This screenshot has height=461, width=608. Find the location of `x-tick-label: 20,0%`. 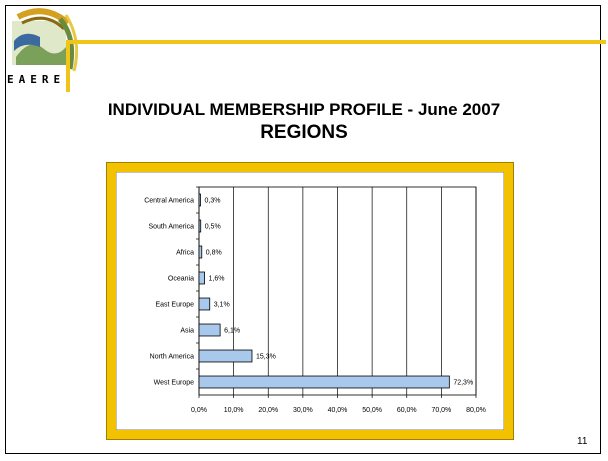

x-tick-label: 20,0% is located at coordinates (268, 410).